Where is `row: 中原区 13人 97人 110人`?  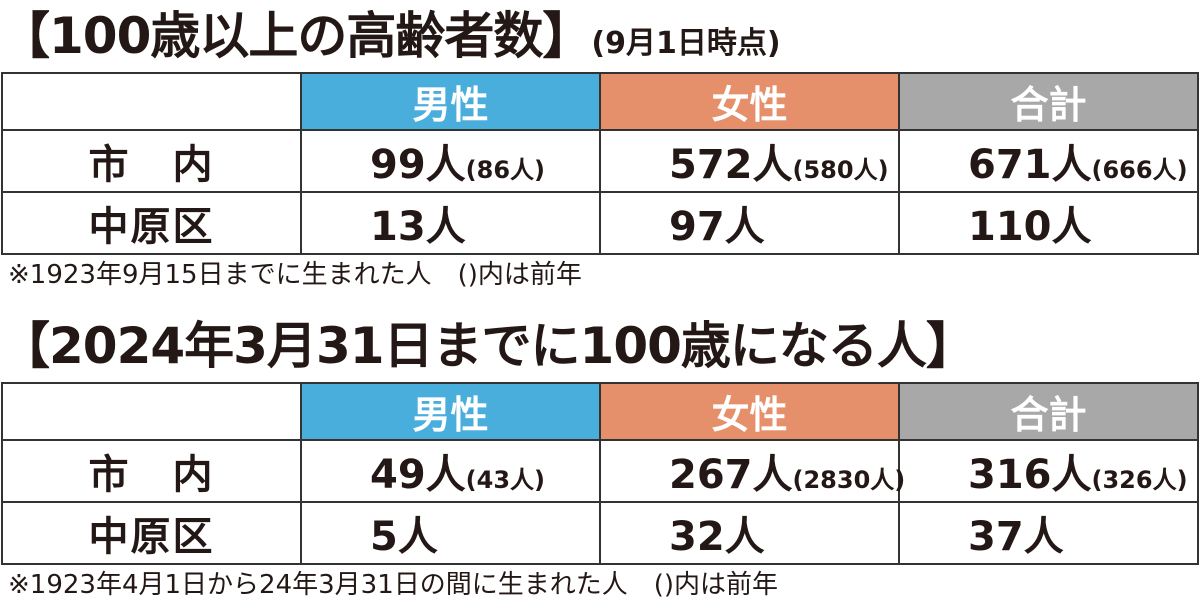
row: 中原区 13人 97人 110人 is located at coordinates (600, 223).